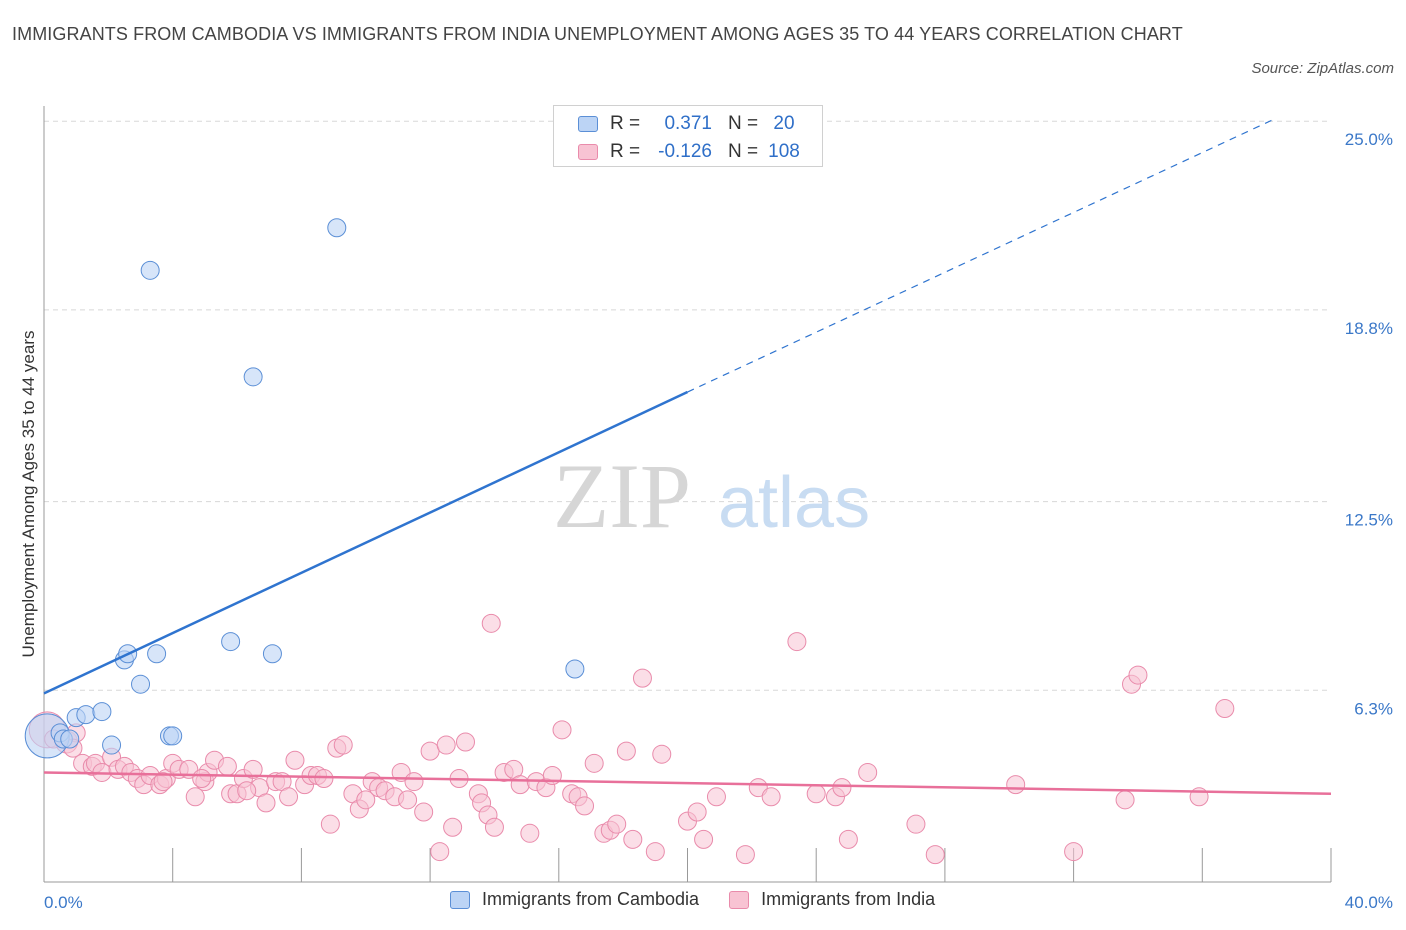  What do you see at coordinates (1369, 424) in the screenshot?
I see `y-tick-labels: 6.3% 12.5% 18.8% 25.0%` at bounding box center [1369, 424].